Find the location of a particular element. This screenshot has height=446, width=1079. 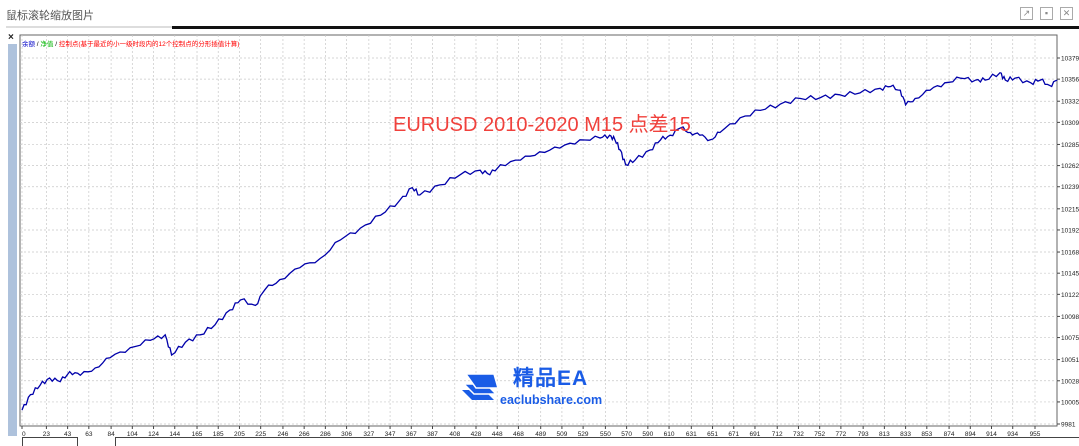

y-tick-label: 10309 is located at coordinates (1070, 123).